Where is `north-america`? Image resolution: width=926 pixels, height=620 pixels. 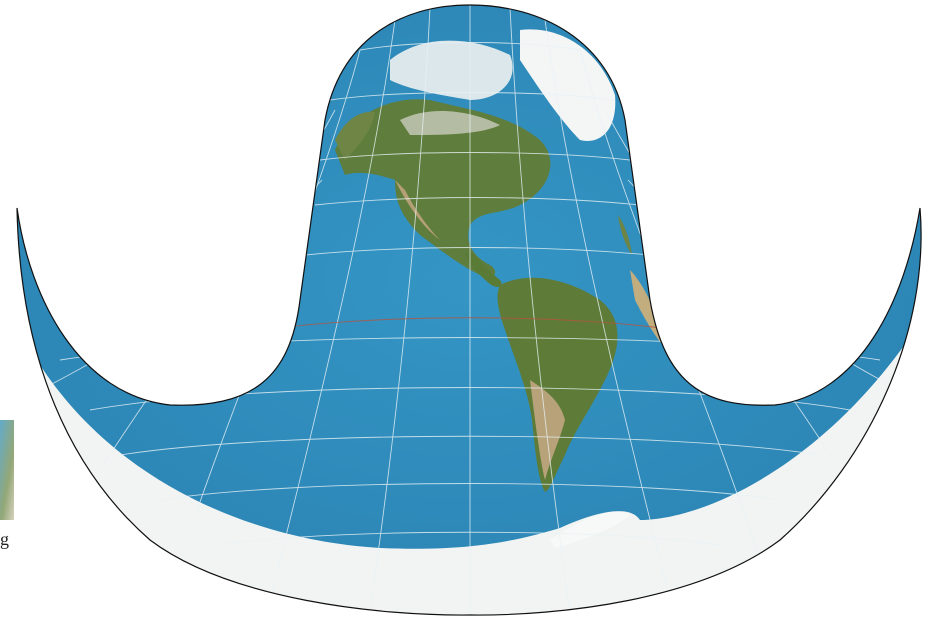
north-america is located at coordinates (443, 188).